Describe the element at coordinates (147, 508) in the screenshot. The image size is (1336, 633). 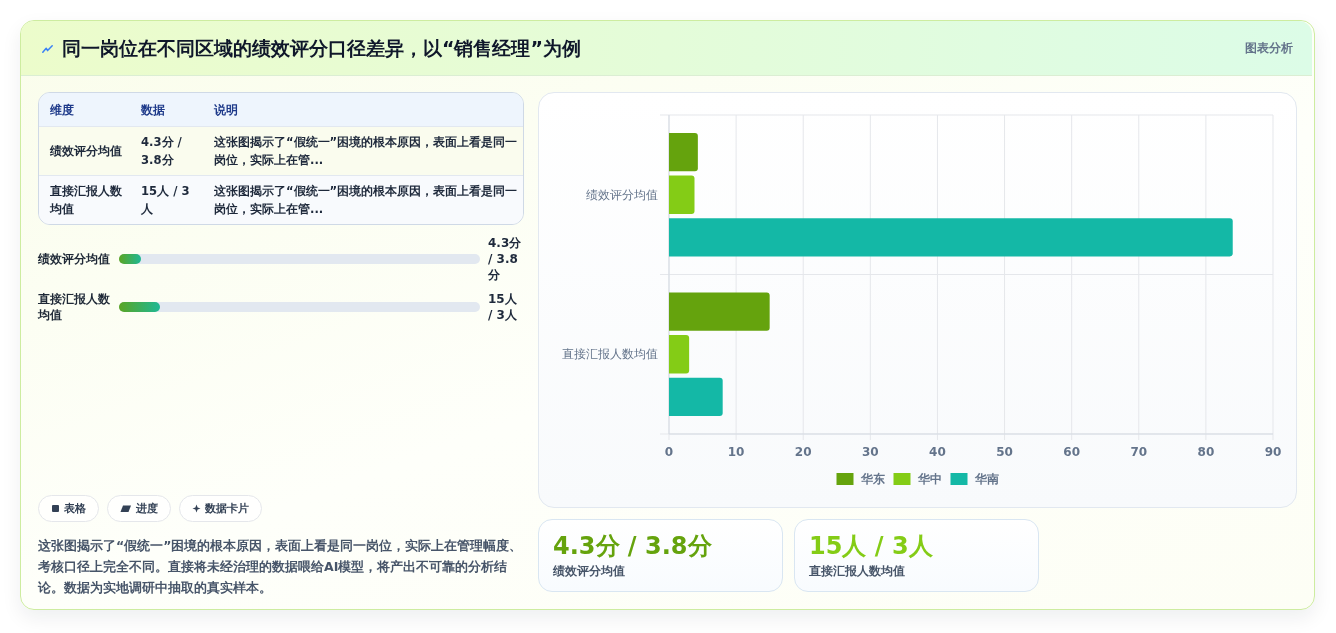
I see `text: 进度` at that location.